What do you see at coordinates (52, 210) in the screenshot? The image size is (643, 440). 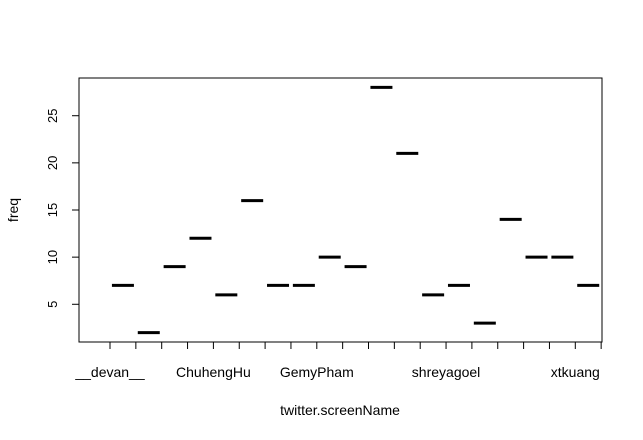 I see `y-tick-label: 15` at bounding box center [52, 210].